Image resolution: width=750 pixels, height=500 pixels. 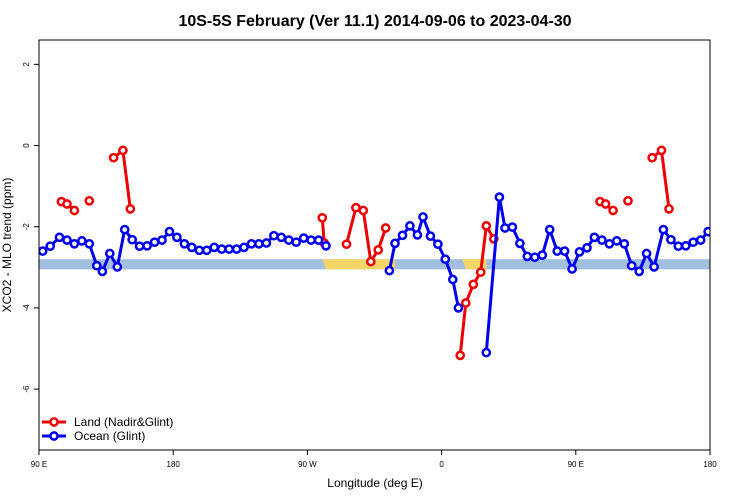 I want to click on y-tick-label: -6, so click(x=26, y=389).